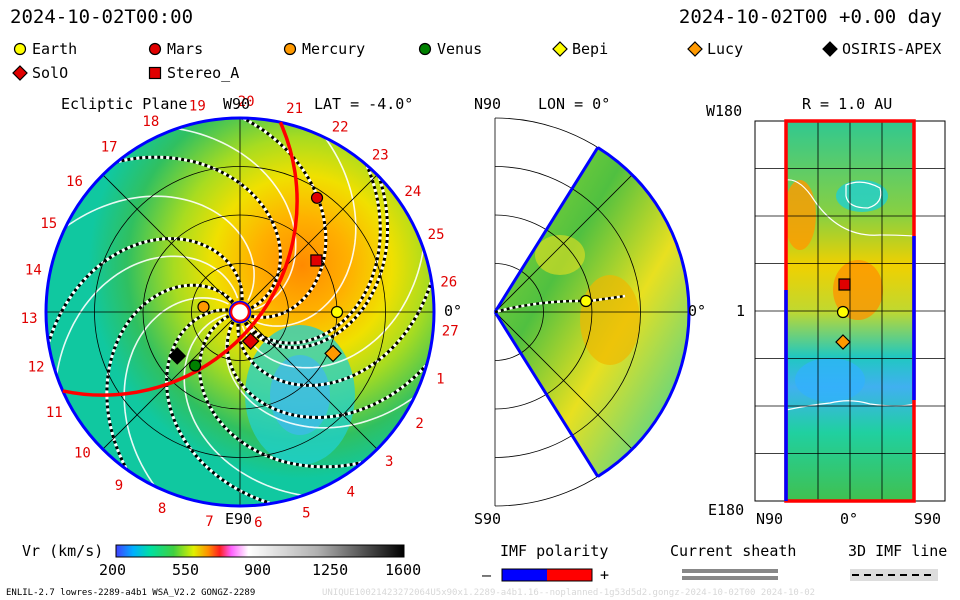 The width and height of the screenshot is (960, 600). I want to click on sun-marker-outer, so click(240, 312).